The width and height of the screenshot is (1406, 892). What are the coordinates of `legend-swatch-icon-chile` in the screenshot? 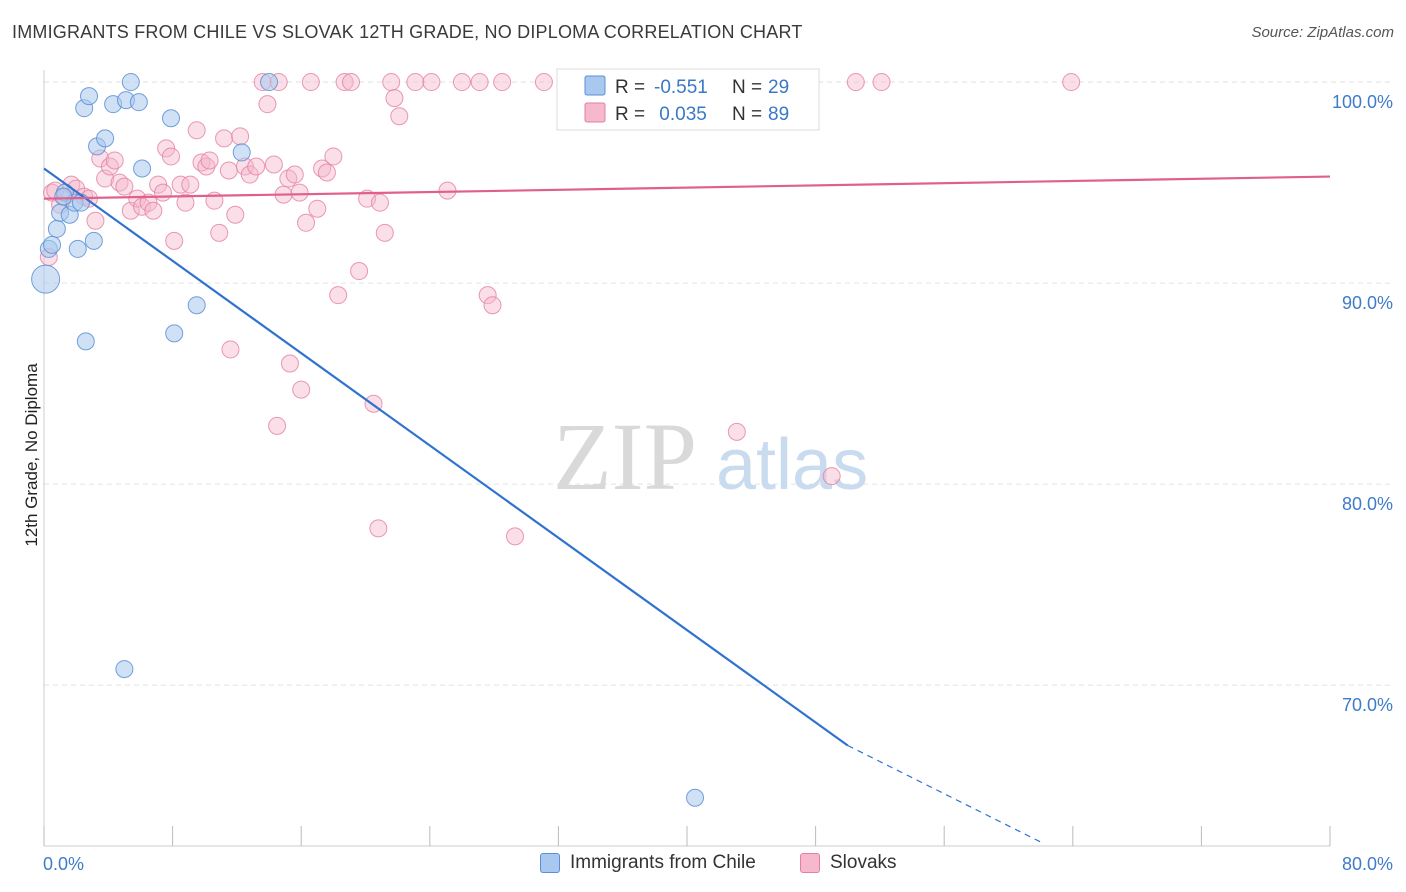 It's located at (550, 863).